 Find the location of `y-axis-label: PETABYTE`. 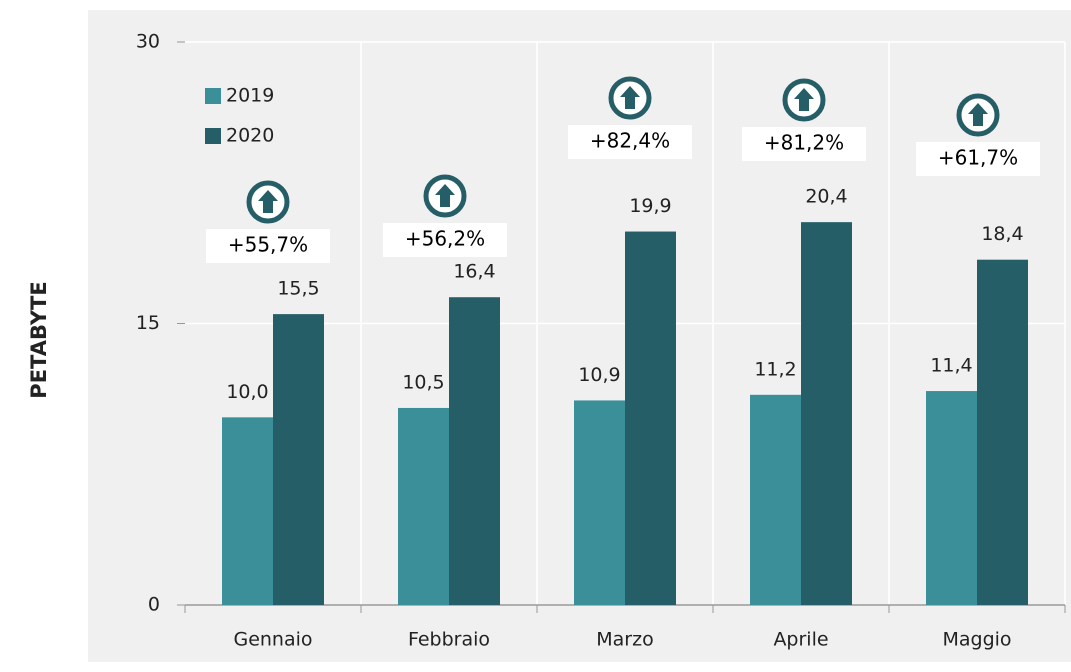

y-axis-label: PETABYTE is located at coordinates (39, 339).